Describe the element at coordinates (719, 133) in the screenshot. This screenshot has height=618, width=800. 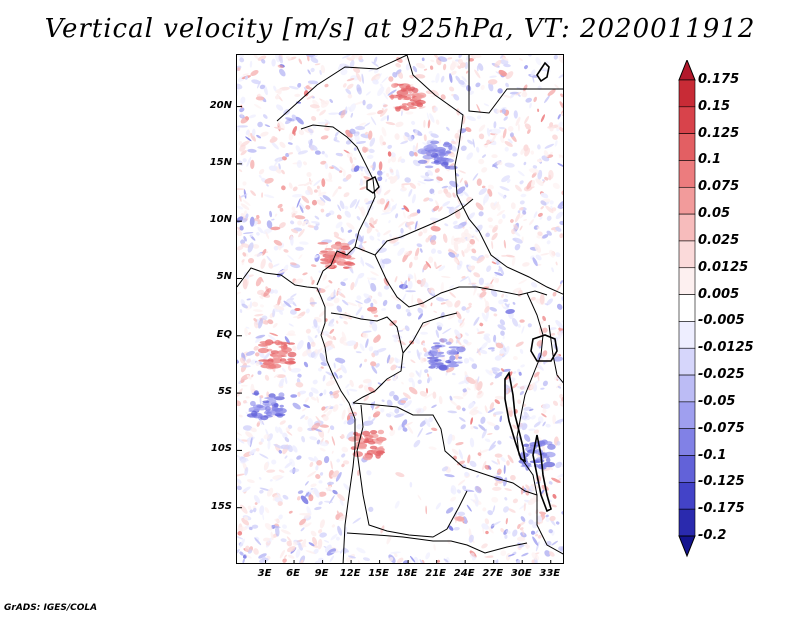
I see `colorbar-tick-label: 0.125` at that location.